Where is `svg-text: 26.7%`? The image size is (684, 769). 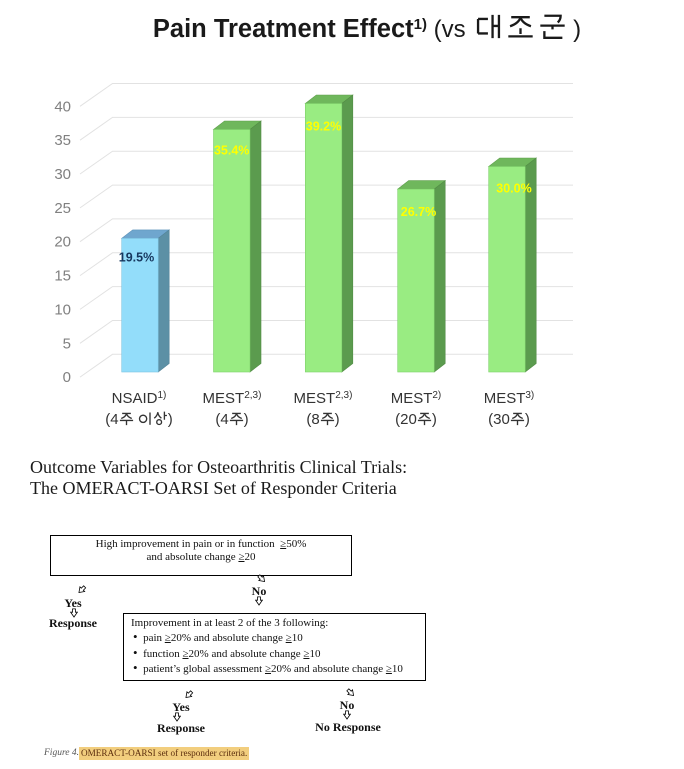 svg-text: 26.7% is located at coordinates (418, 212).